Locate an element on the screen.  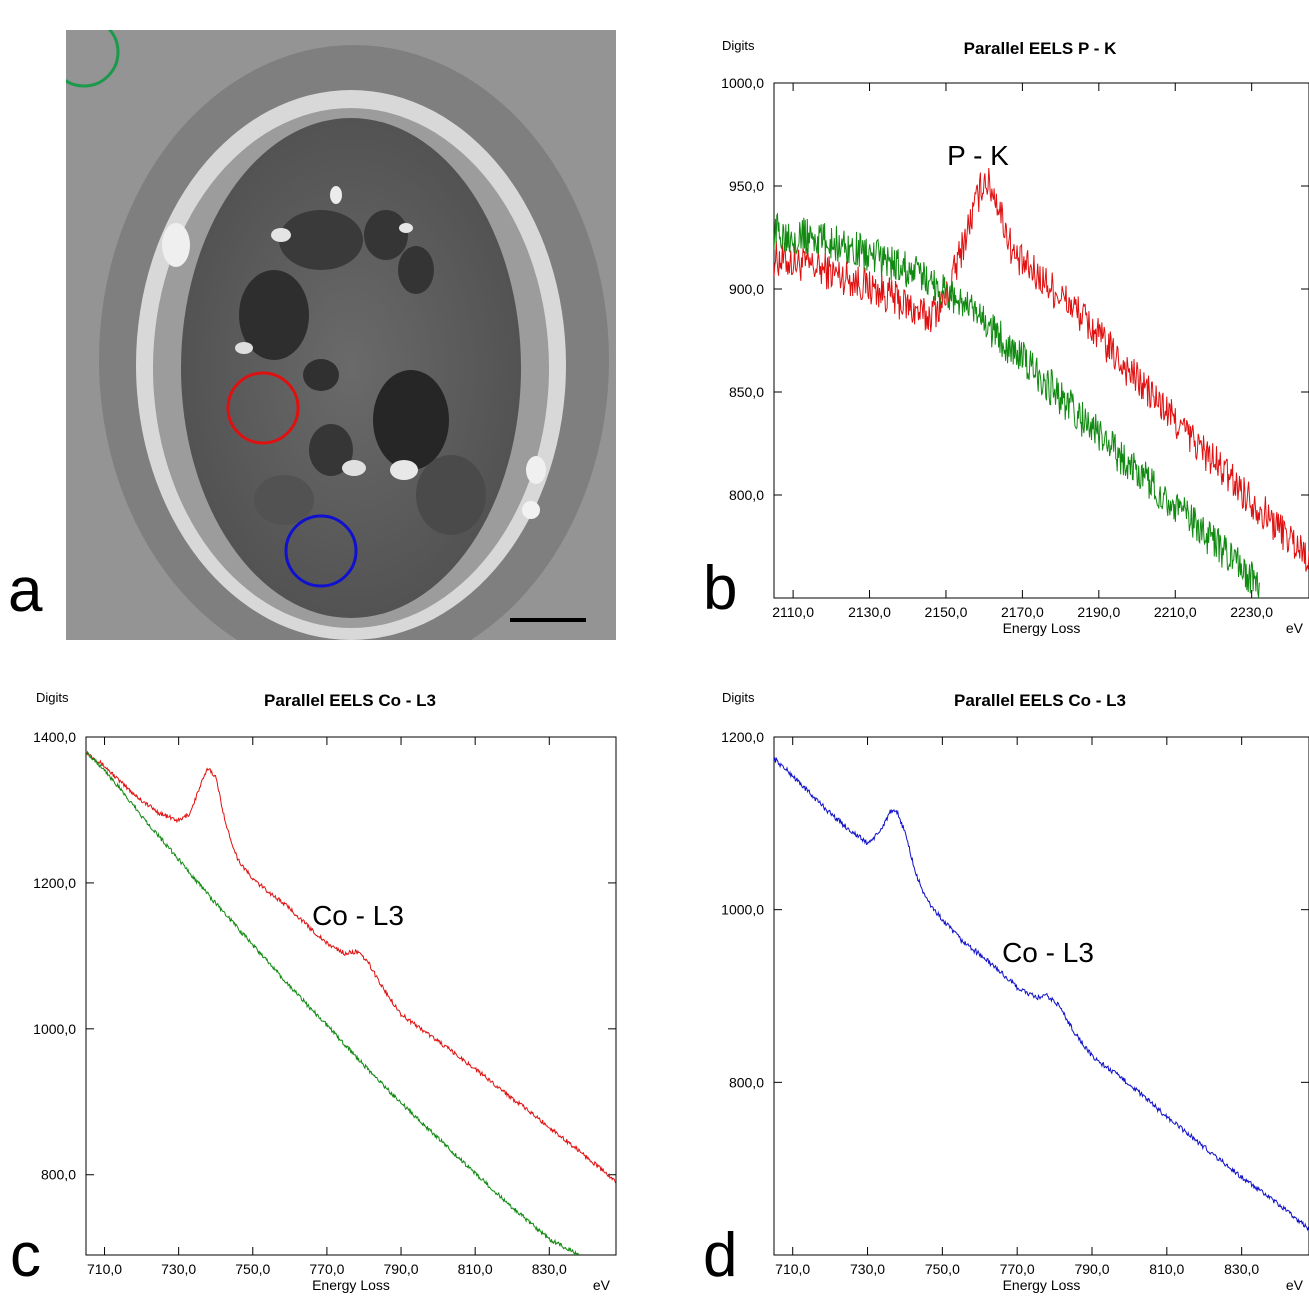
panel-letter-c: c is located at coordinates (25, 1255).